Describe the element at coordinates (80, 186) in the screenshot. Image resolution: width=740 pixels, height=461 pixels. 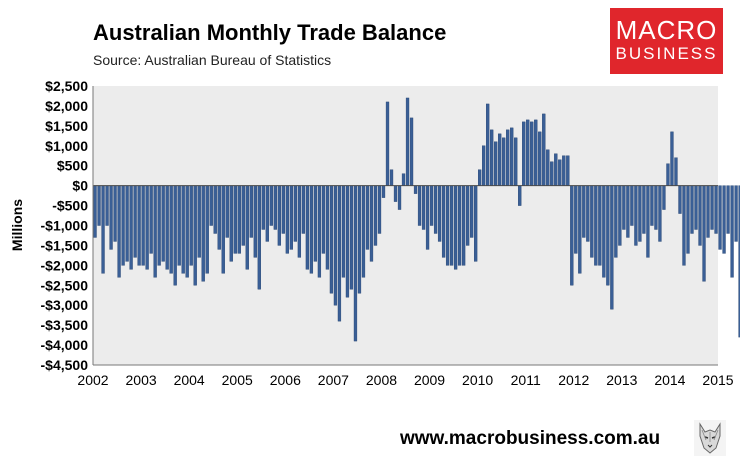
I see `y-tick-label: $0` at that location.